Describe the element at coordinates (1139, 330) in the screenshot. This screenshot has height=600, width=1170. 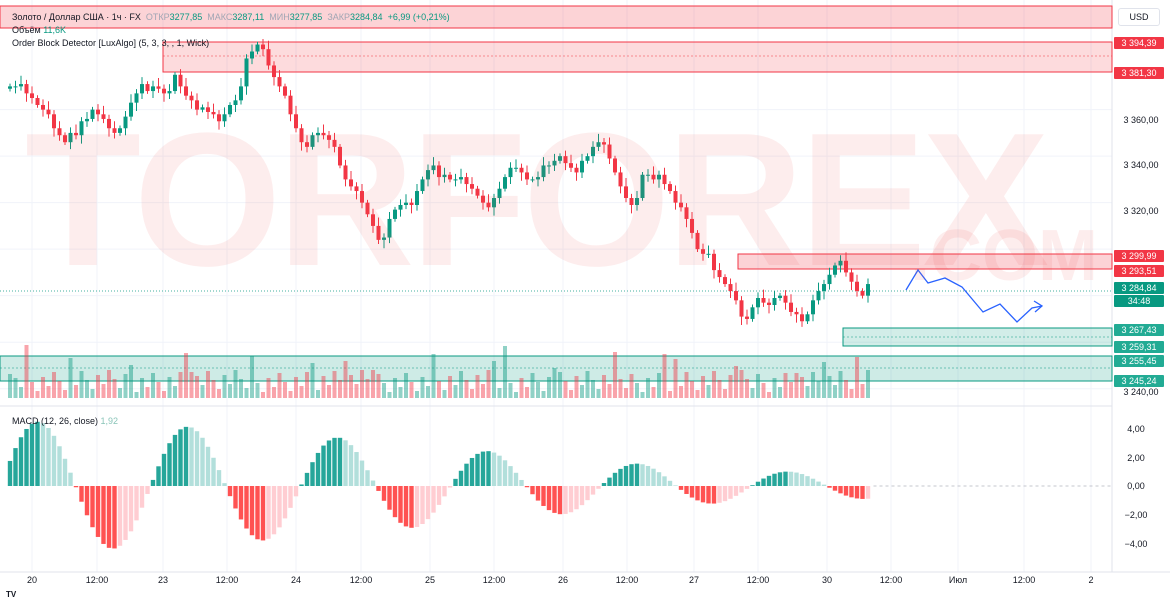
I see `price-level-label: 3 267,43` at that location.